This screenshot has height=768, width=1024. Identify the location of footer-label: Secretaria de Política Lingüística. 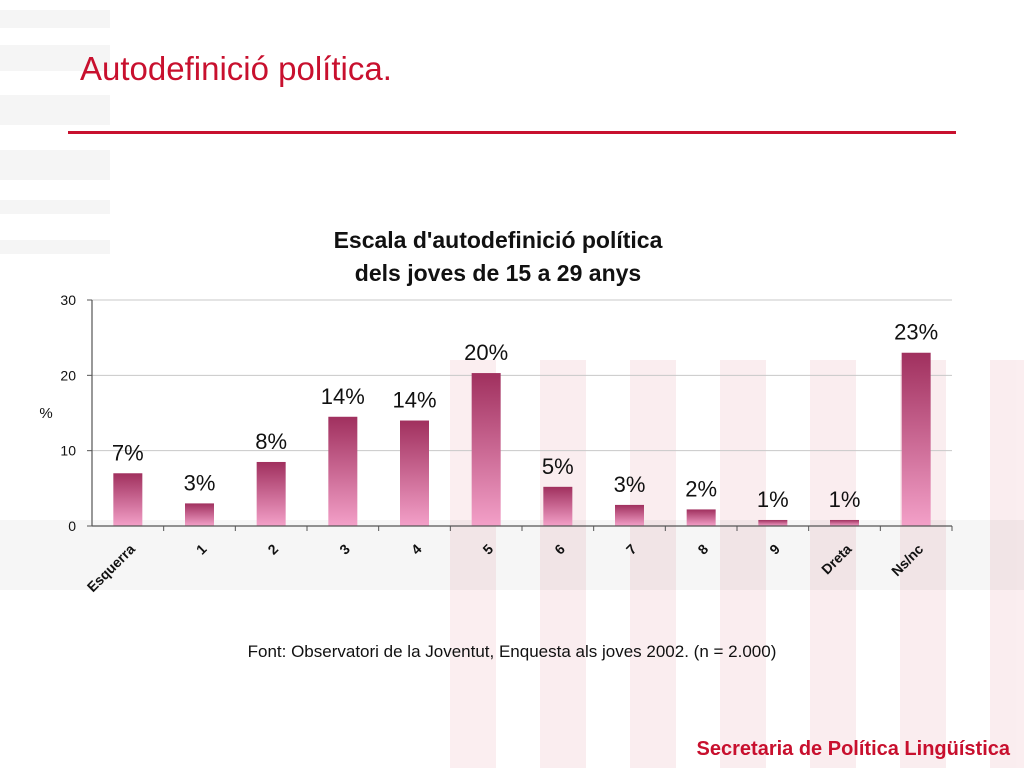
(853, 749).